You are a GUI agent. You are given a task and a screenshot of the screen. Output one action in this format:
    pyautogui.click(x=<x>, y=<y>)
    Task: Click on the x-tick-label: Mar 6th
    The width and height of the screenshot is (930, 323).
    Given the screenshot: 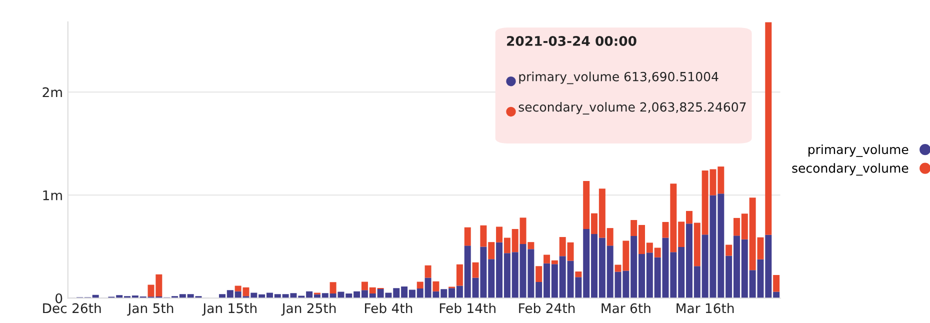 What is the action you would take?
    pyautogui.click(x=626, y=308)
    